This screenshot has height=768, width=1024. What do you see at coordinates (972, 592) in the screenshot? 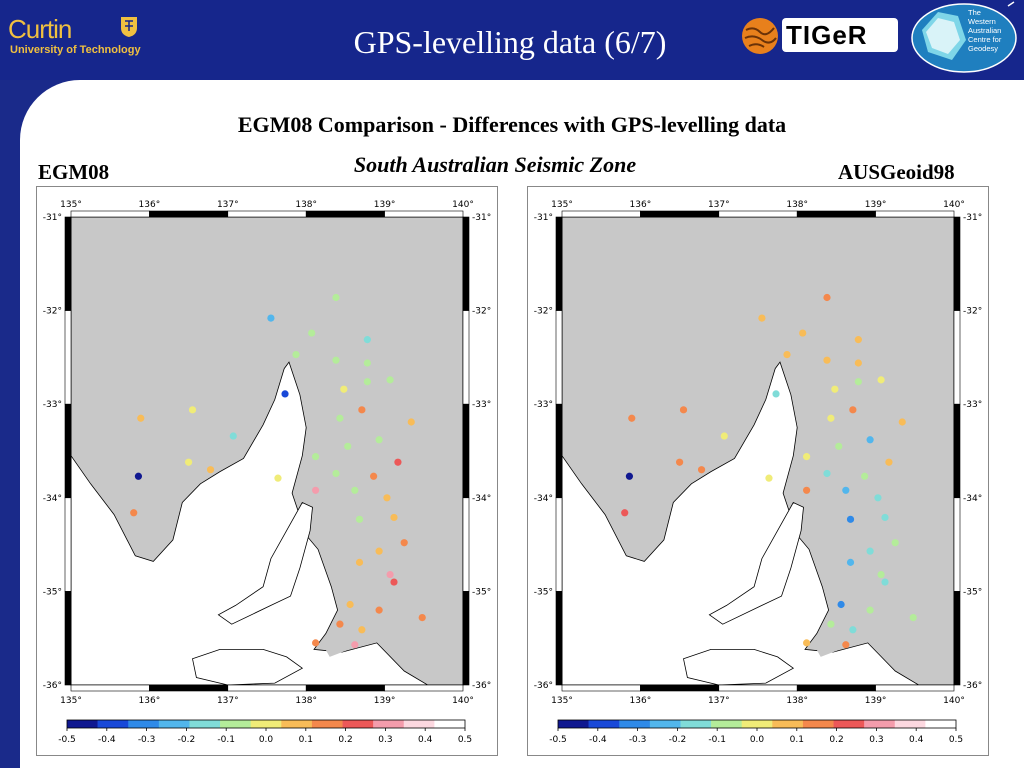
I see `lat-tick-label-right: -35°` at bounding box center [972, 592].